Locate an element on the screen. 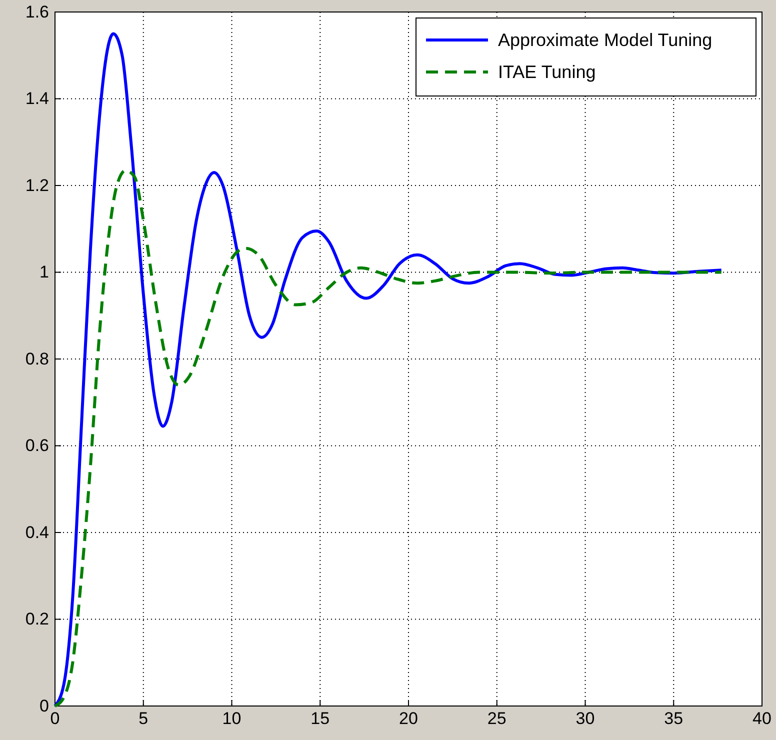  y-tick-label: 0.4 is located at coordinates (37, 532).